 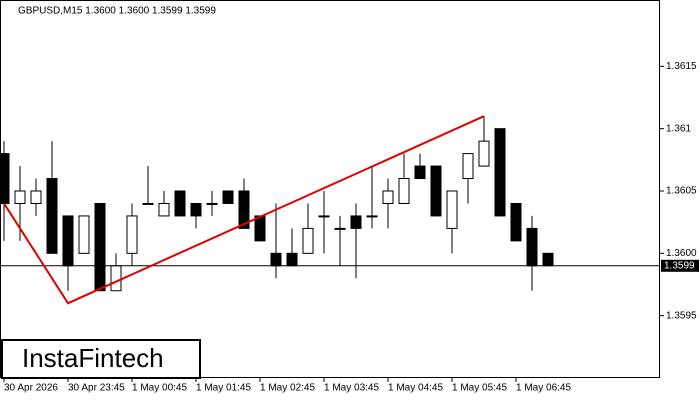 What do you see at coordinates (96, 388) in the screenshot?
I see `x-tick-label: 30 Apr 23:45` at bounding box center [96, 388].